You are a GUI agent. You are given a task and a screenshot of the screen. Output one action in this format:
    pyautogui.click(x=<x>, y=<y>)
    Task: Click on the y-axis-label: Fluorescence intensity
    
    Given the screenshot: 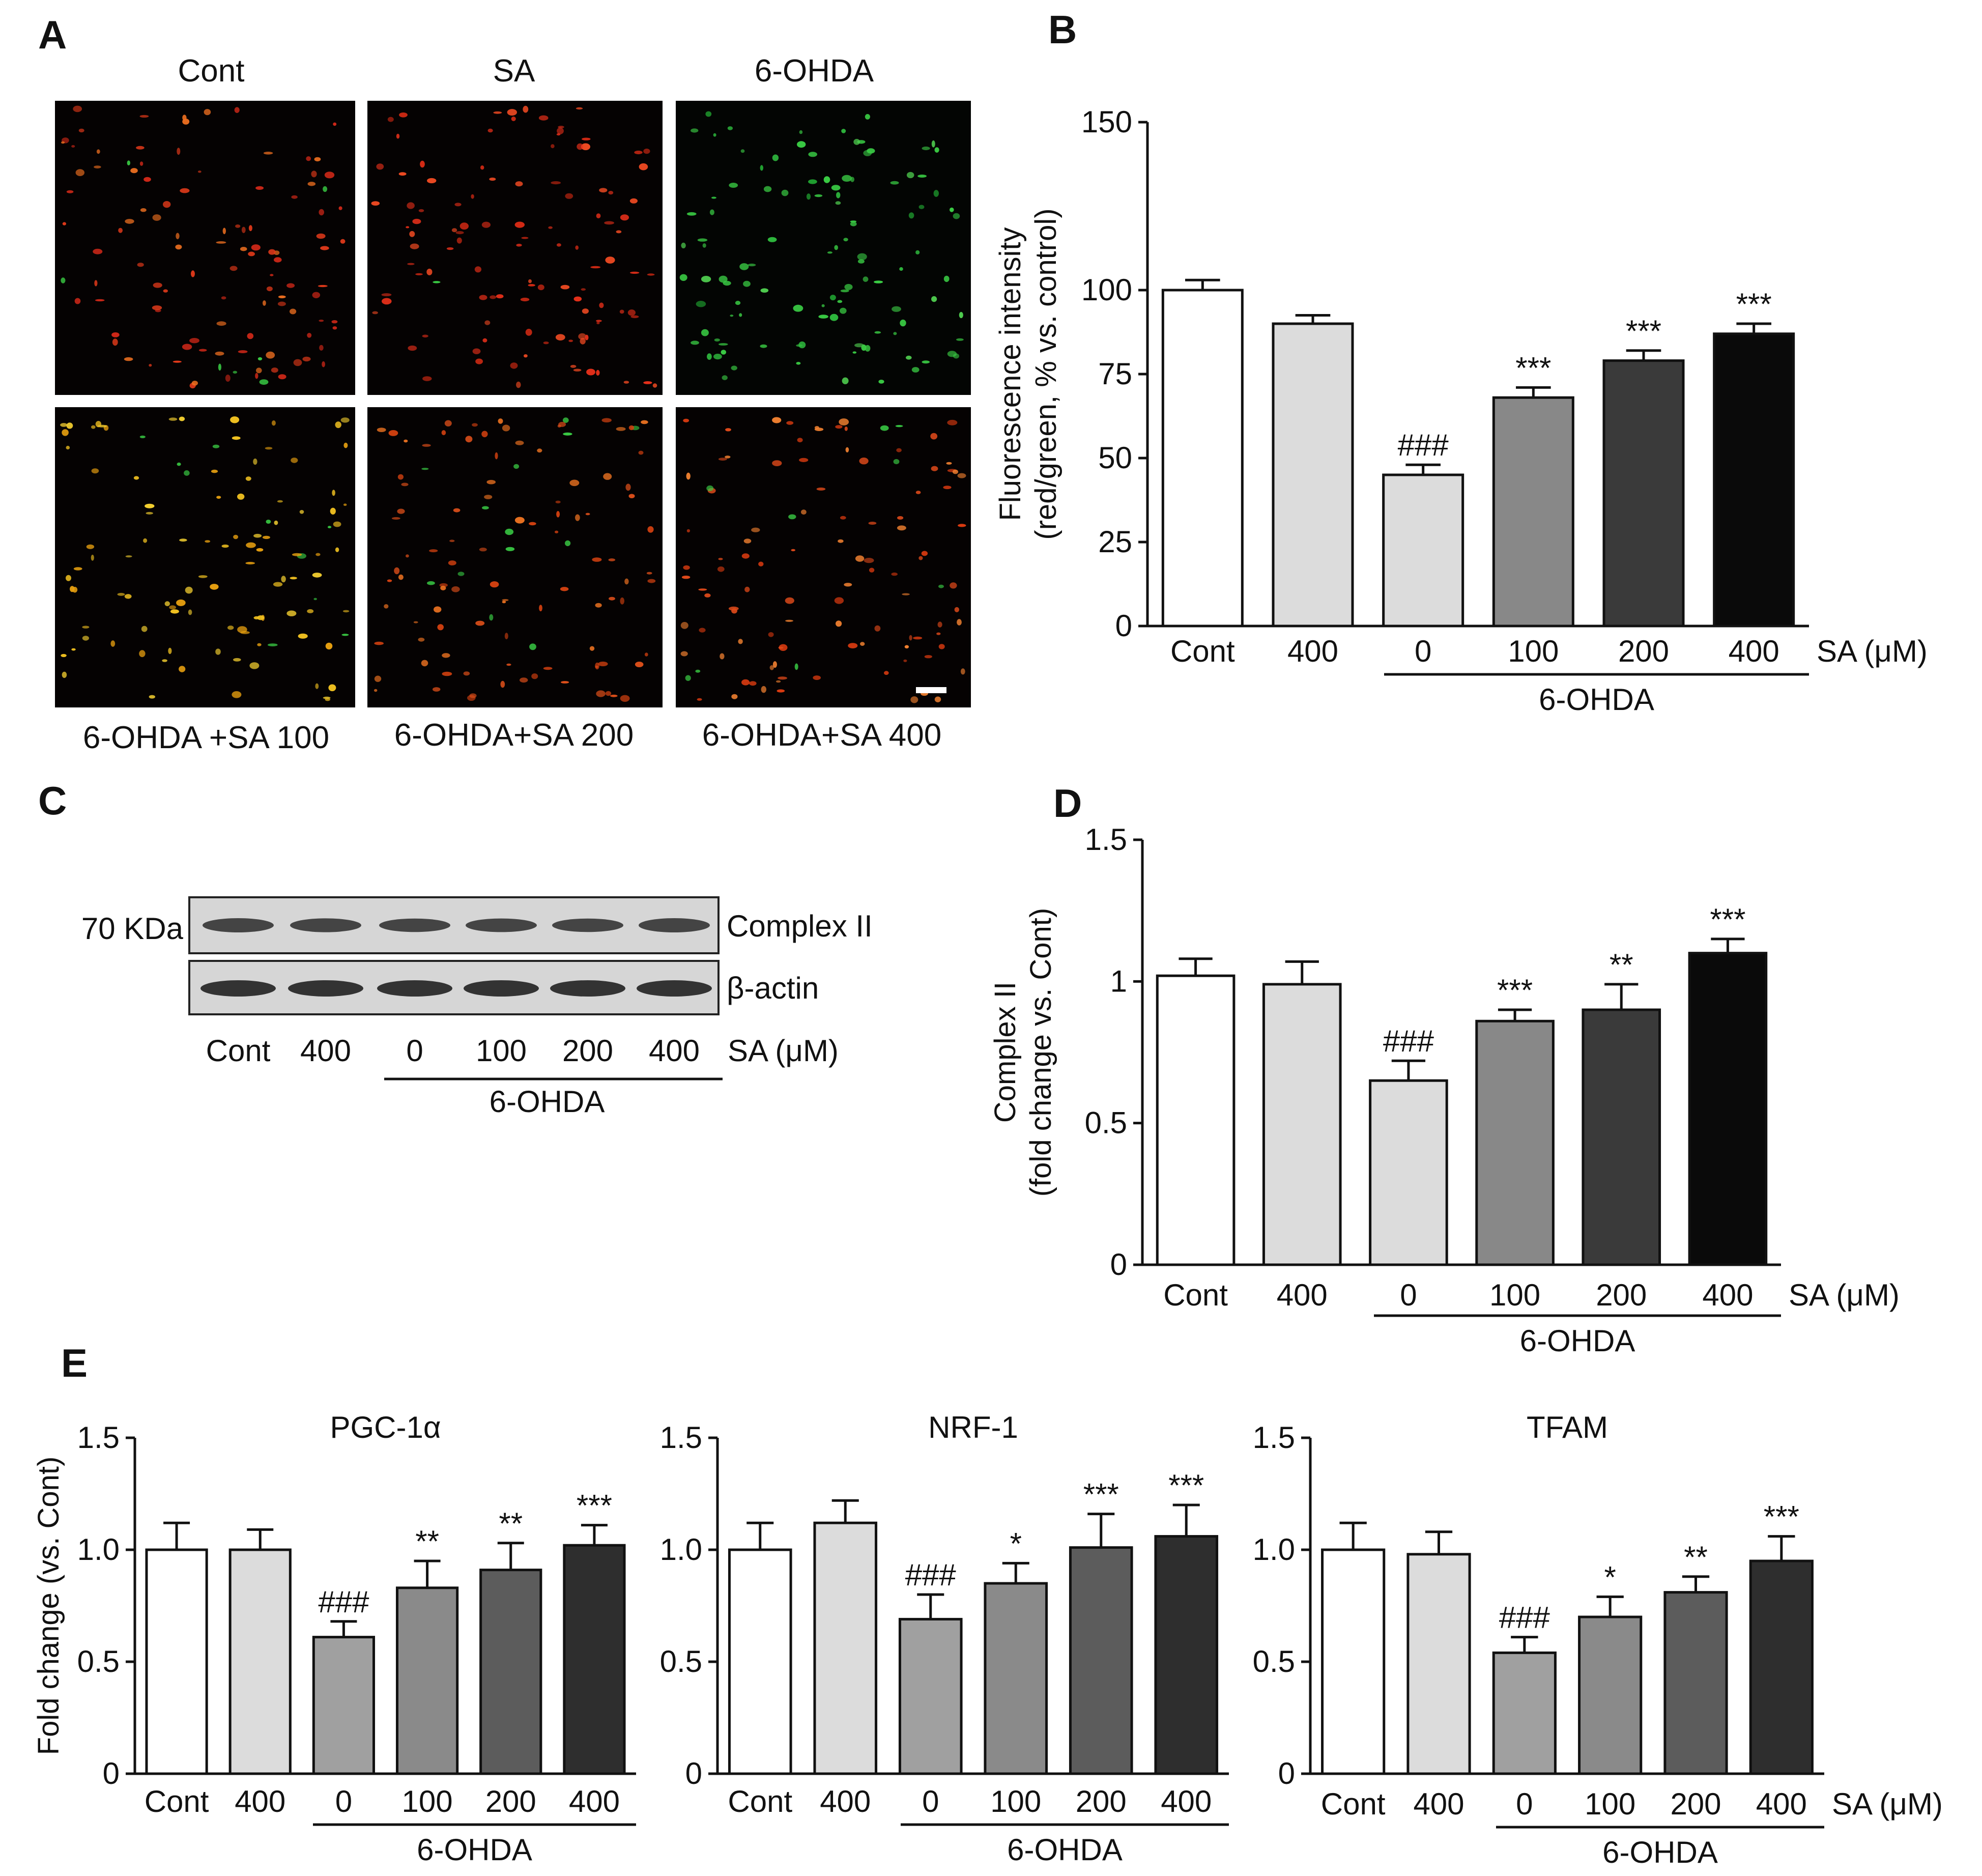 What is the action you would take?
    pyautogui.click(x=1011, y=374)
    